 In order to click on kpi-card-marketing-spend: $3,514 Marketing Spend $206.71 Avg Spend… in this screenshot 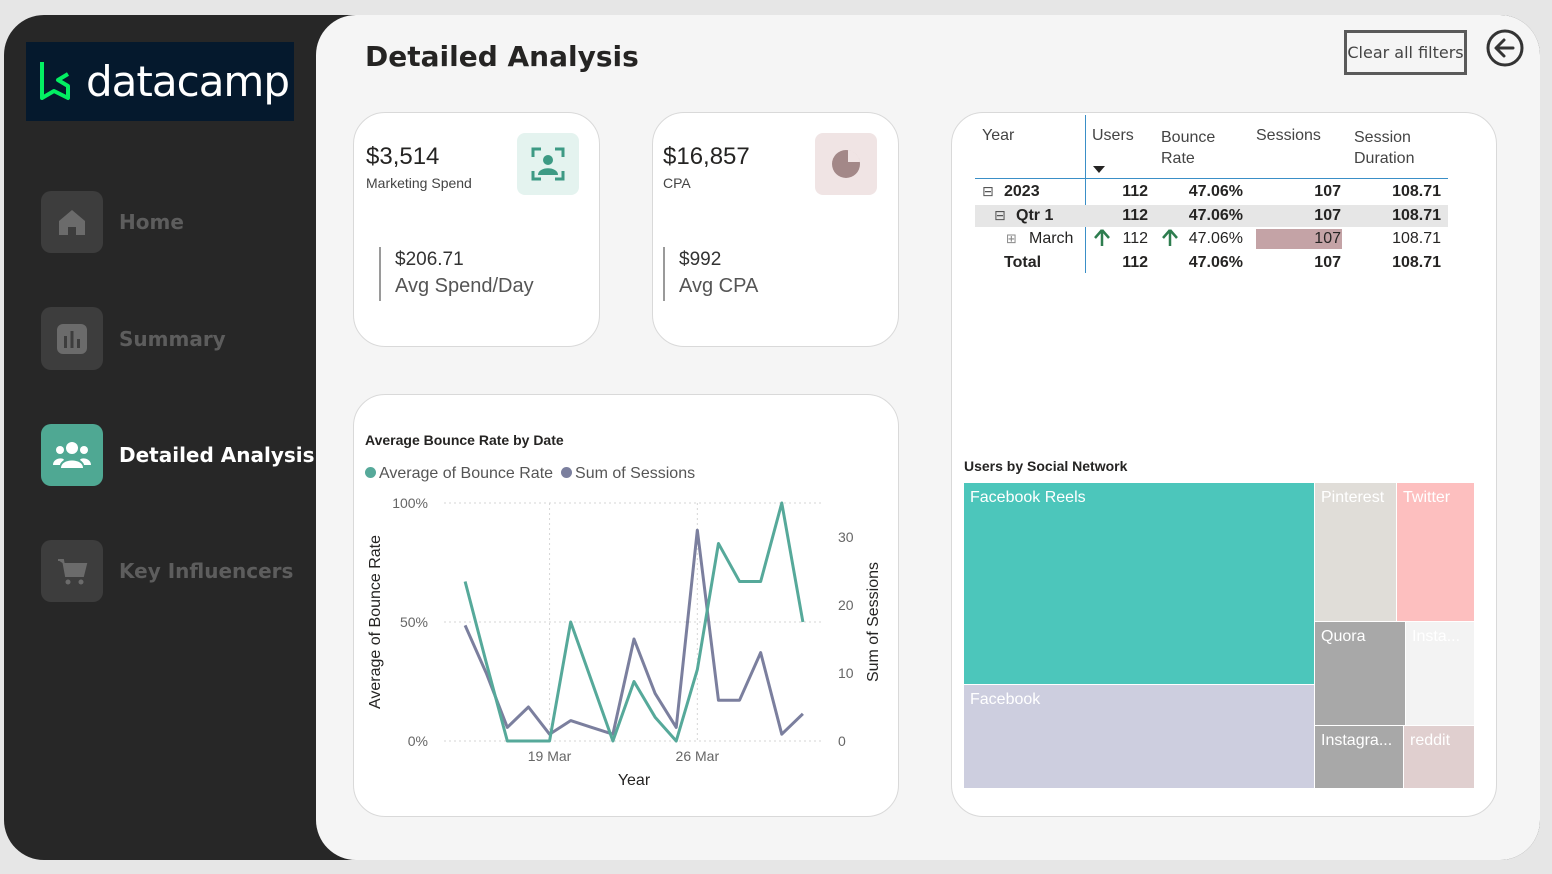, I will do `click(476, 229)`.